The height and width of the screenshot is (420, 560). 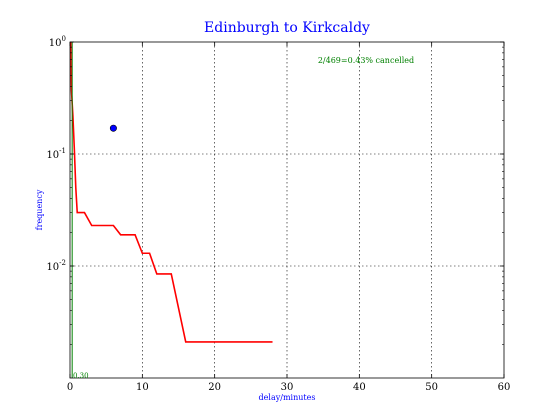 I want to click on x-tick-label: 10, so click(x=142, y=387).